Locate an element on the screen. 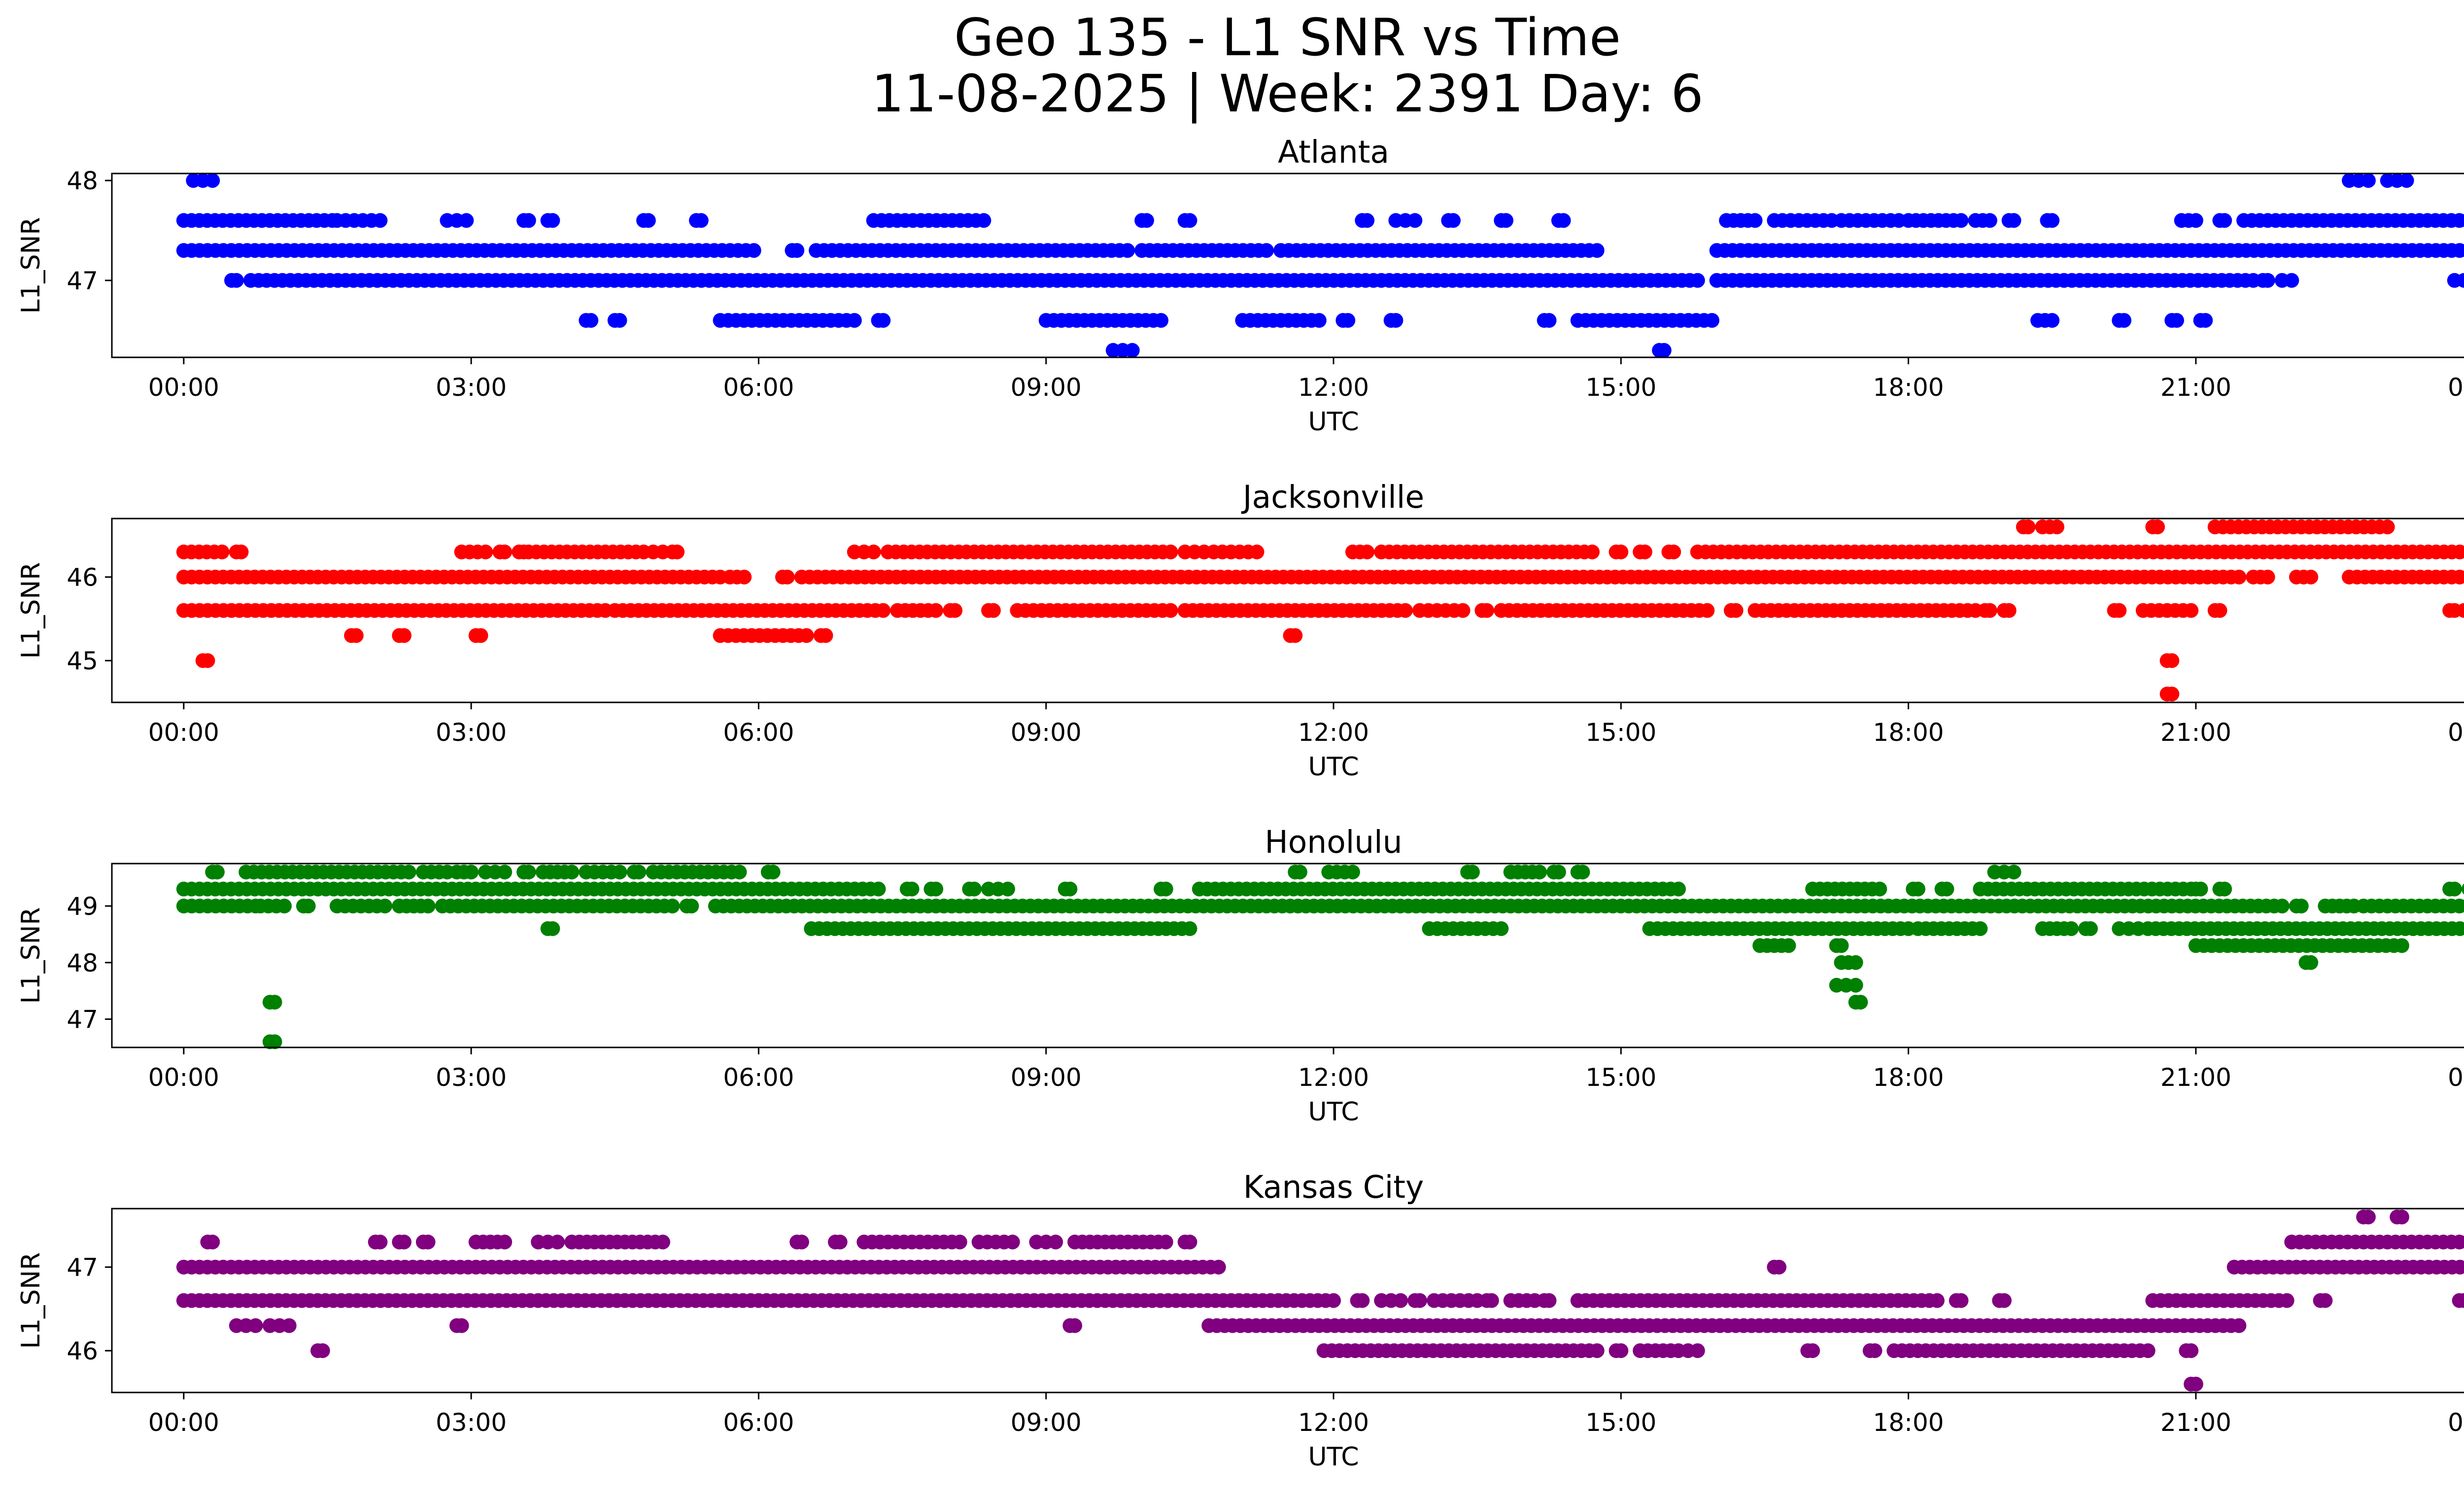 The width and height of the screenshot is (2464, 1495). series-honolulu is located at coordinates (1320, 957).